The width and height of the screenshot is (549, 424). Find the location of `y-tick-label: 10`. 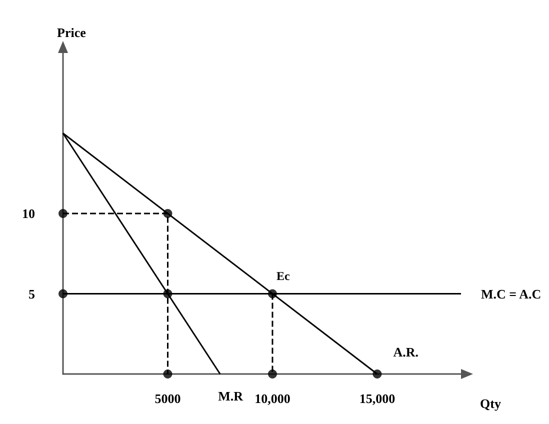

y-tick-label: 10 is located at coordinates (28, 213).